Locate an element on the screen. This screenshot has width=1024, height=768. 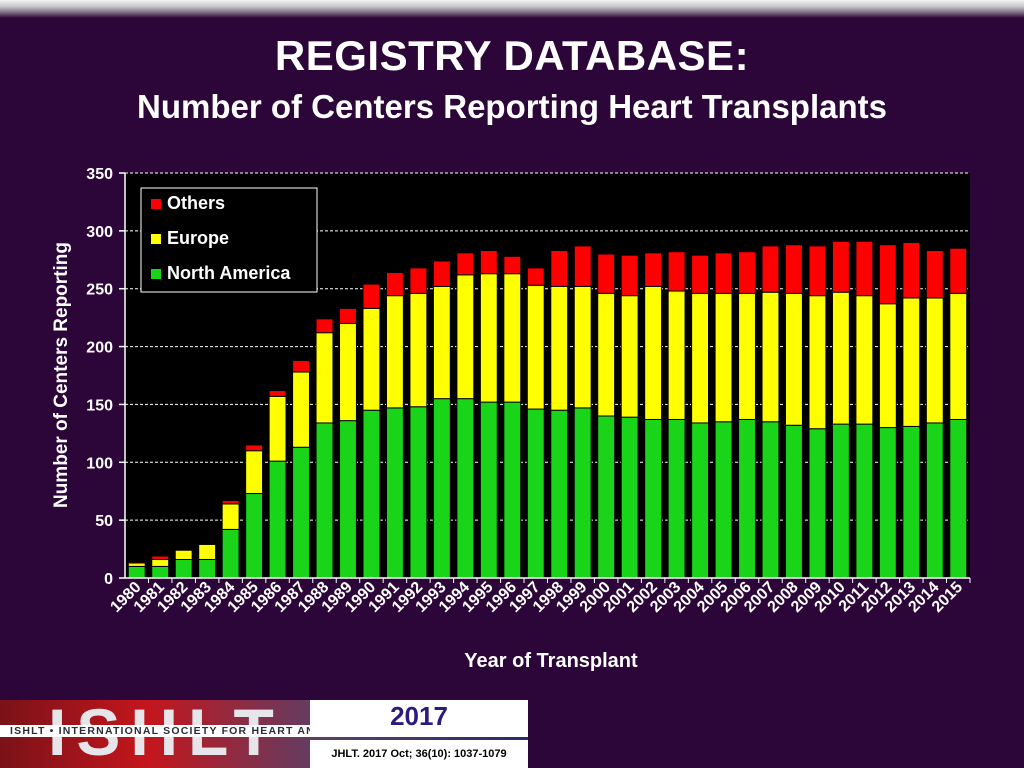
y-tick-label: 200 is located at coordinates (99, 348).